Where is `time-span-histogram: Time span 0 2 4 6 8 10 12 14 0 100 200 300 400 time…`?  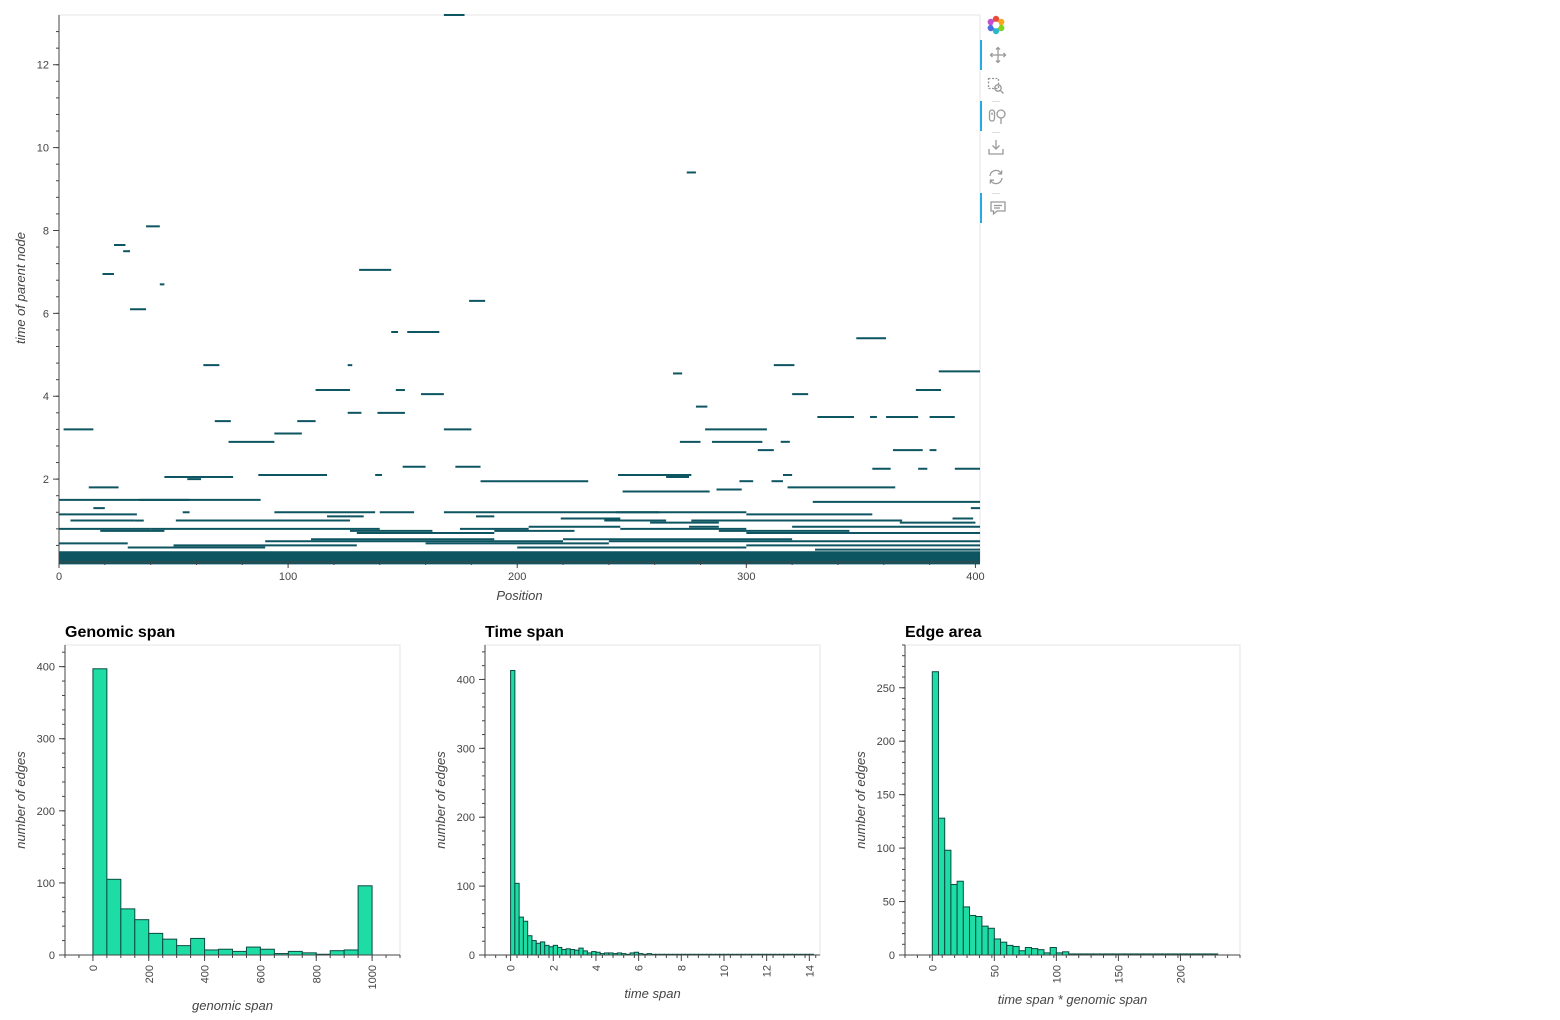 time-span-histogram: Time span 0 2 4 6 8 10 12 14 0 100 200 300 400 time… is located at coordinates (627, 812).